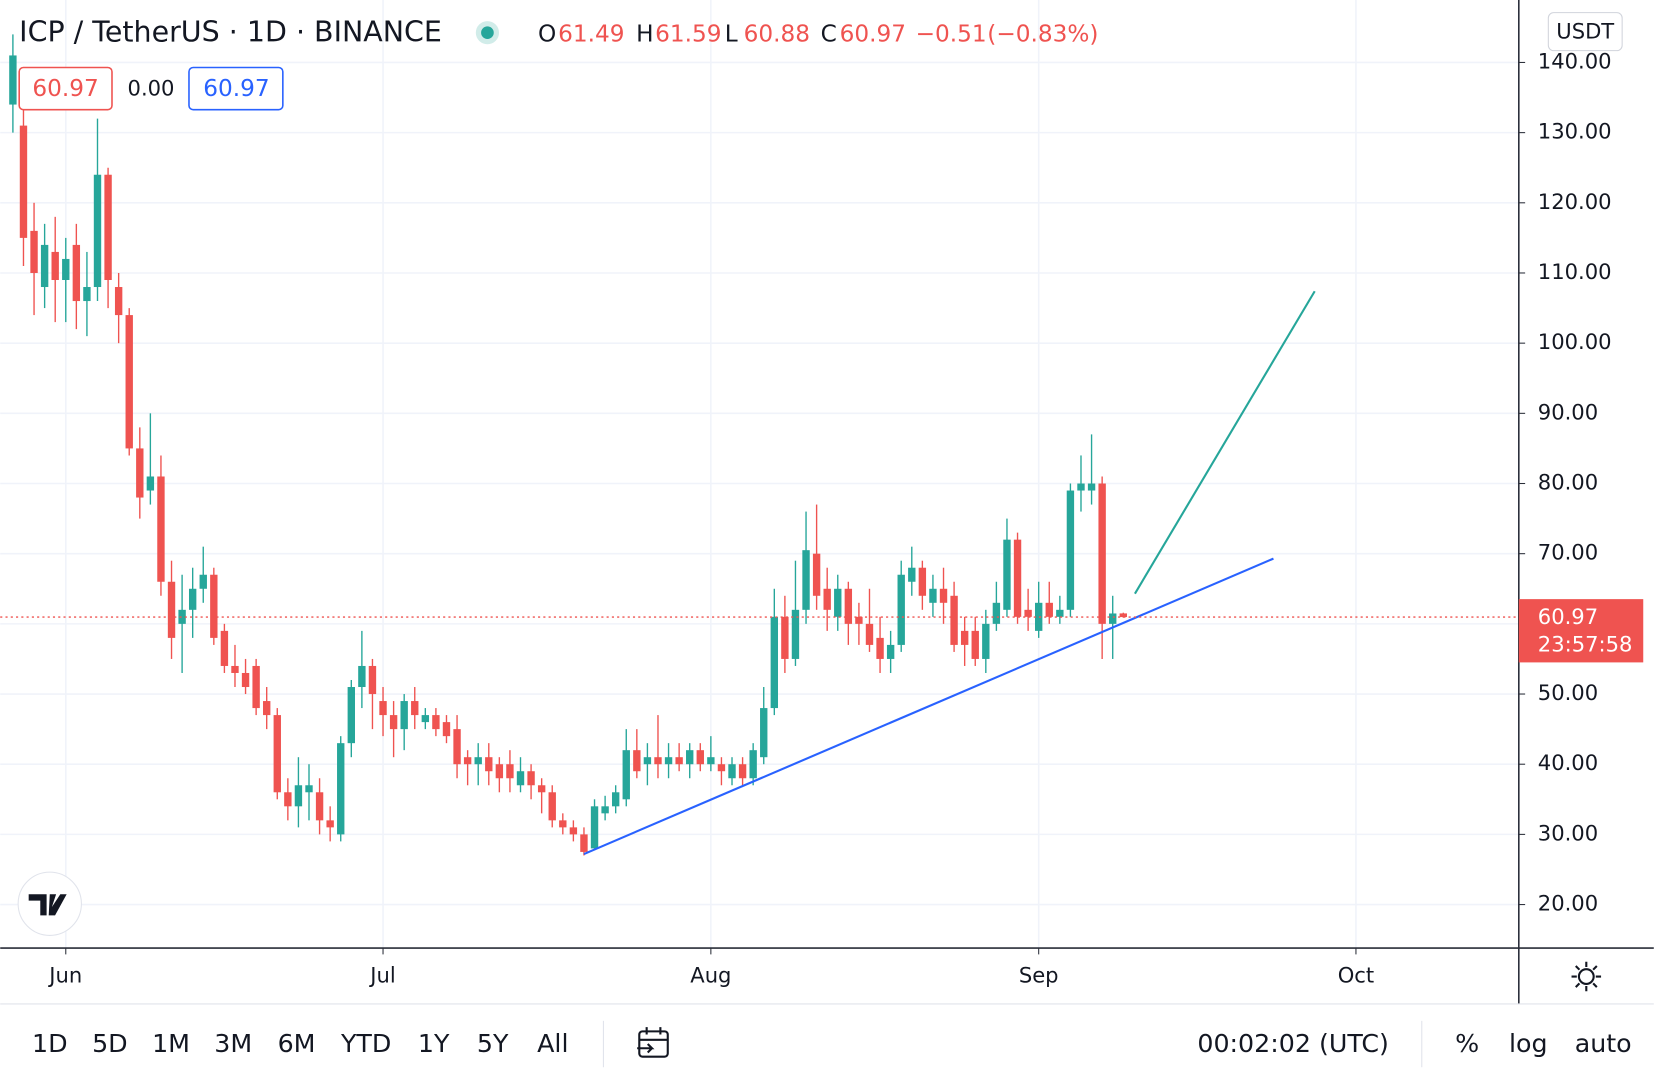 Image resolution: width=1654 pixels, height=1082 pixels. What do you see at coordinates (710, 975) in the screenshot?
I see `x-tick-label: Aug` at bounding box center [710, 975].